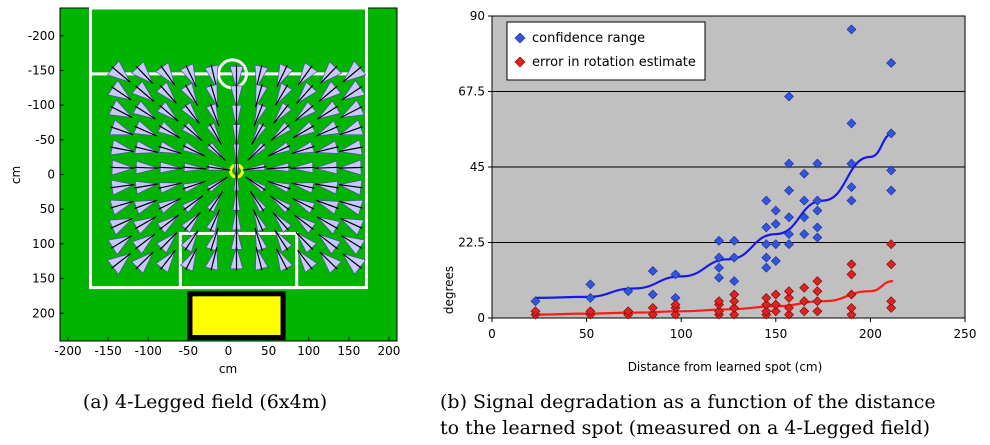 Image resolution: width=990 pixels, height=445 pixels. I want to click on x-axis-label: Distance from learned spot (cm), so click(725, 367).